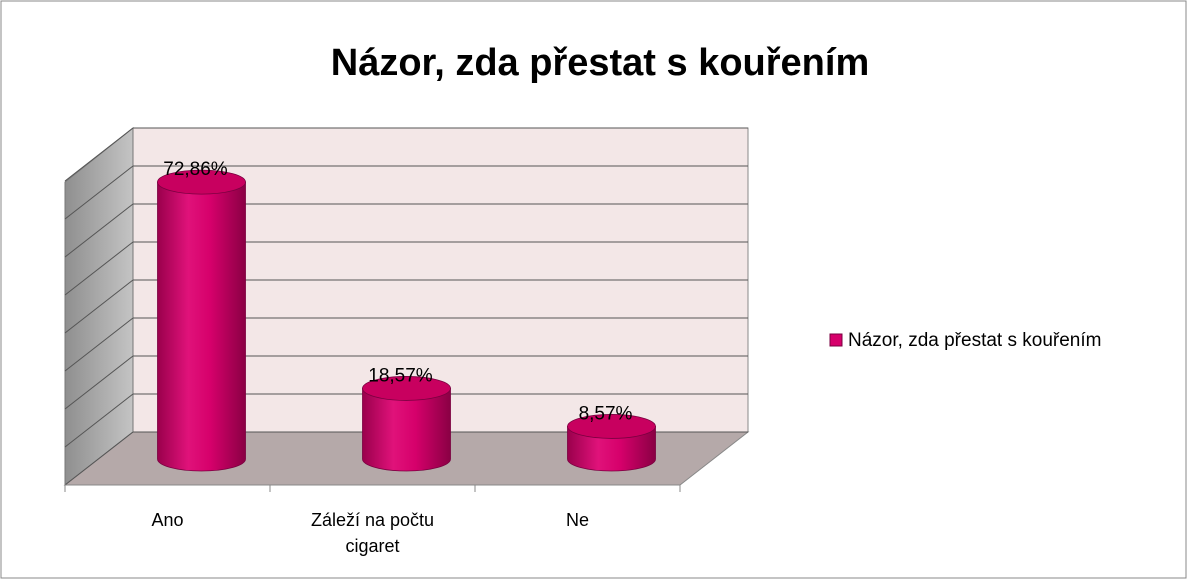  I want to click on x-tick-label: Ano, so click(167, 520).